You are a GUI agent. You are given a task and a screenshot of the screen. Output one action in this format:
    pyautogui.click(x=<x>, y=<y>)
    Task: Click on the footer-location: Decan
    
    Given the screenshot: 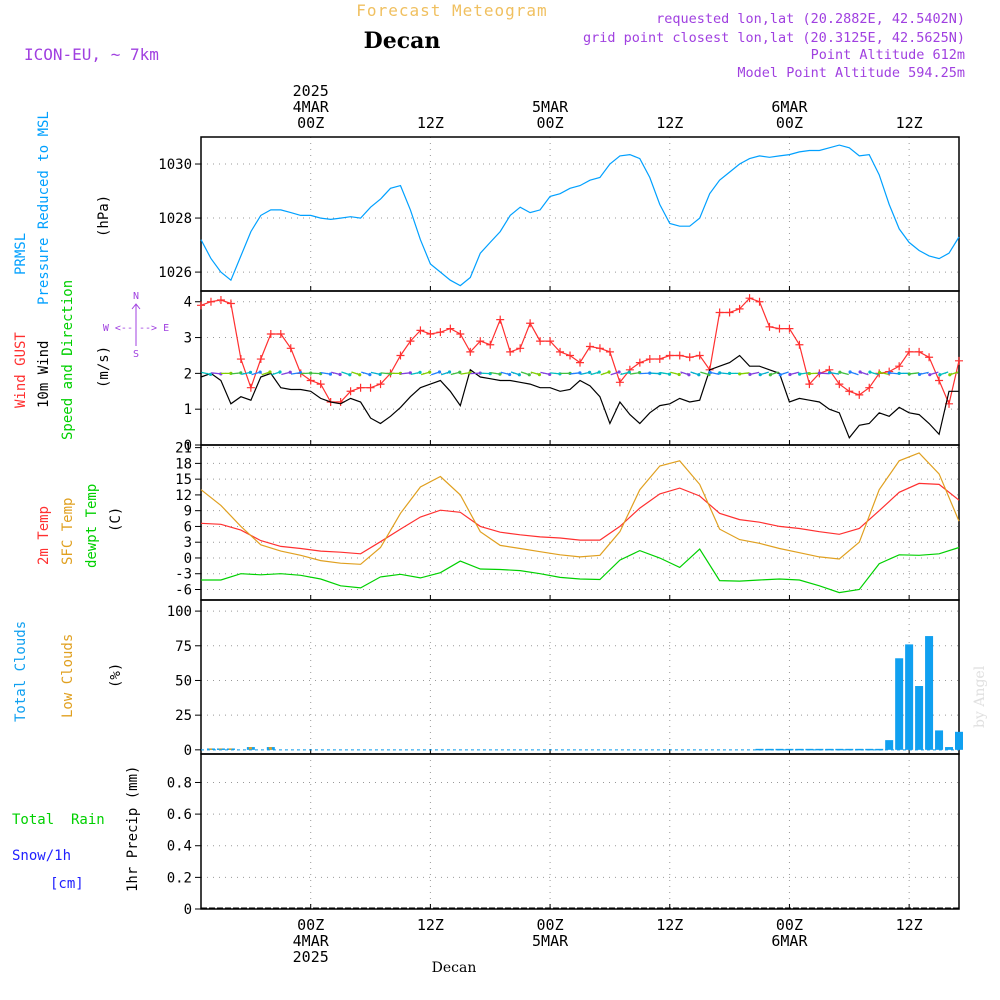 What is the action you would take?
    pyautogui.click(x=454, y=968)
    